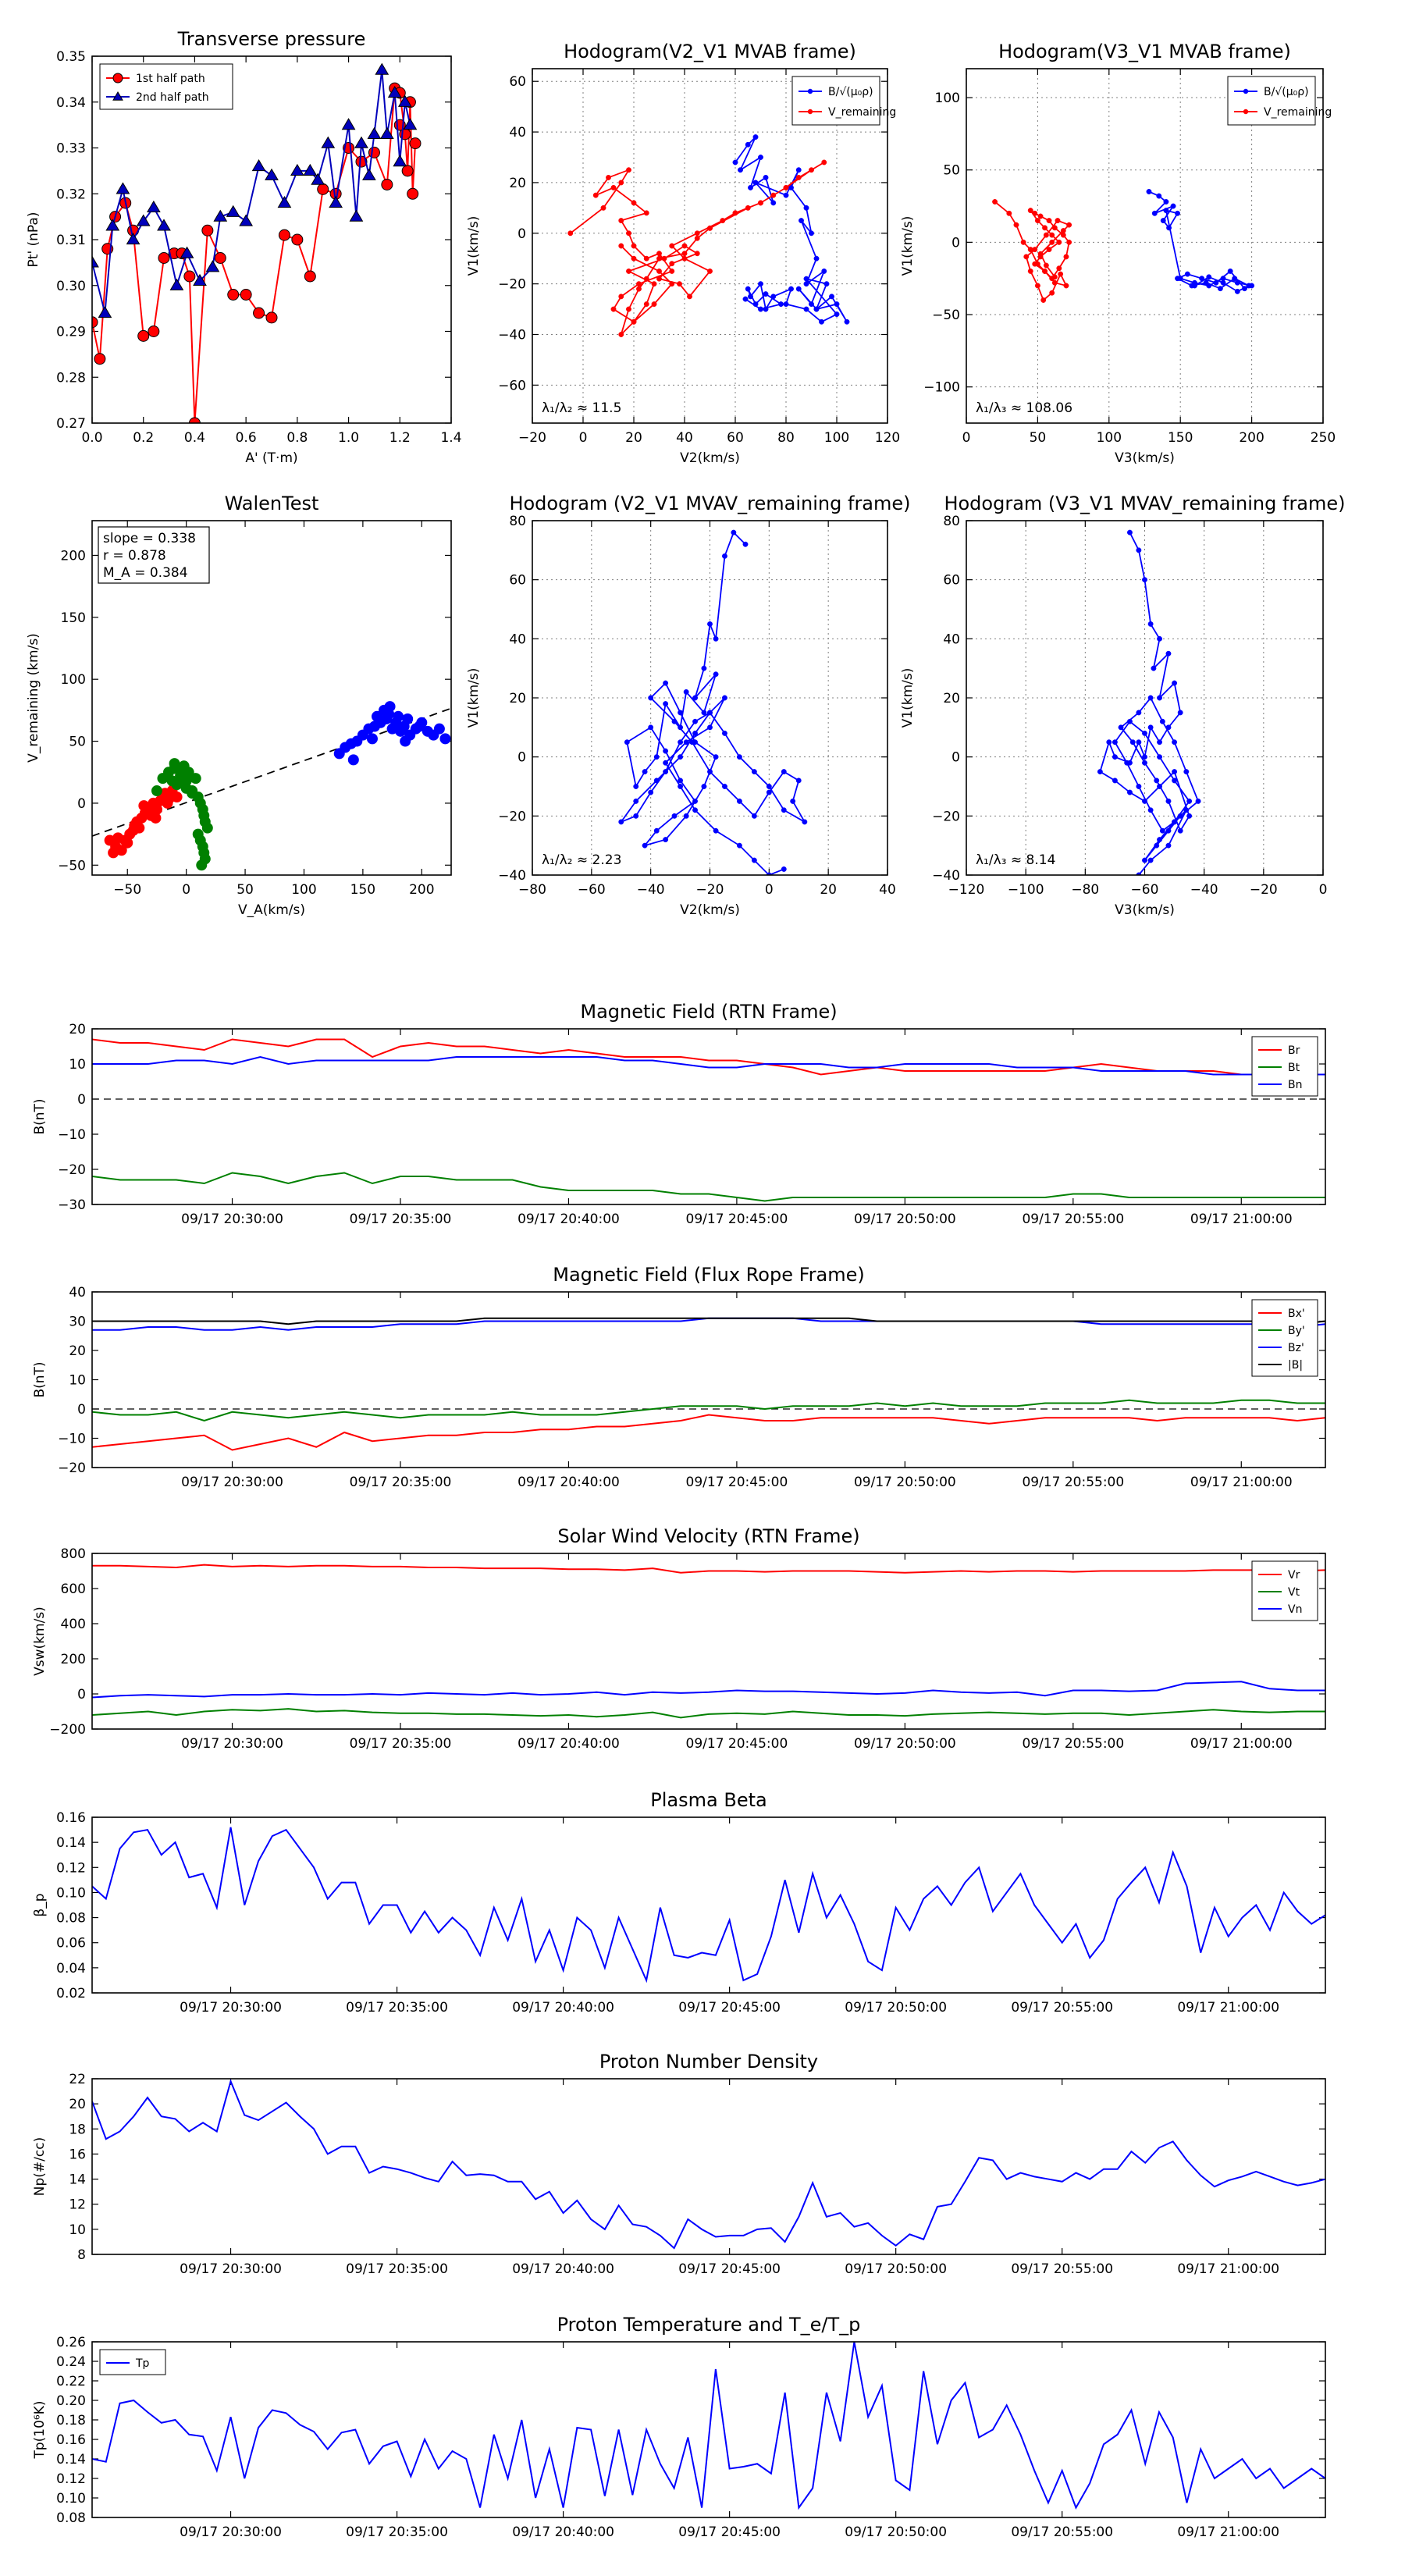  Describe the element at coordinates (81, 2255) in the screenshot. I see `y-tick-label: 8` at that location.